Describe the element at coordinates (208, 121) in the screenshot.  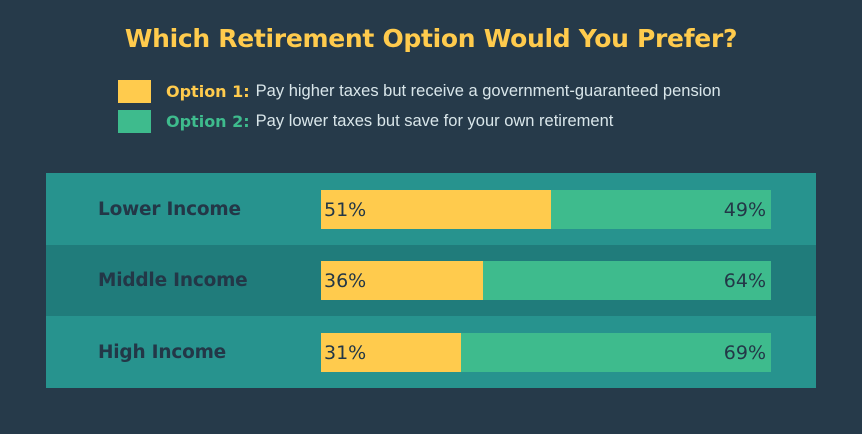
I see `legend-key-option-2: Option 2:` at that location.